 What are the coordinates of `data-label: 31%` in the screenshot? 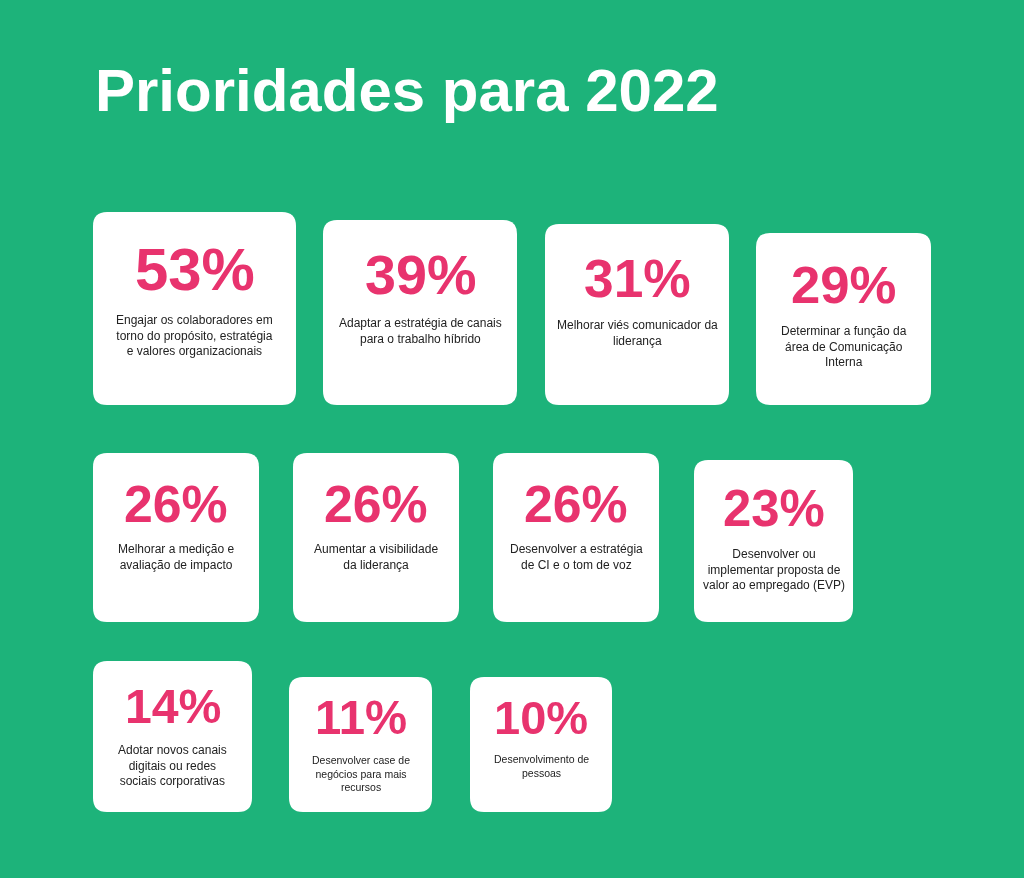 It's located at (637, 278).